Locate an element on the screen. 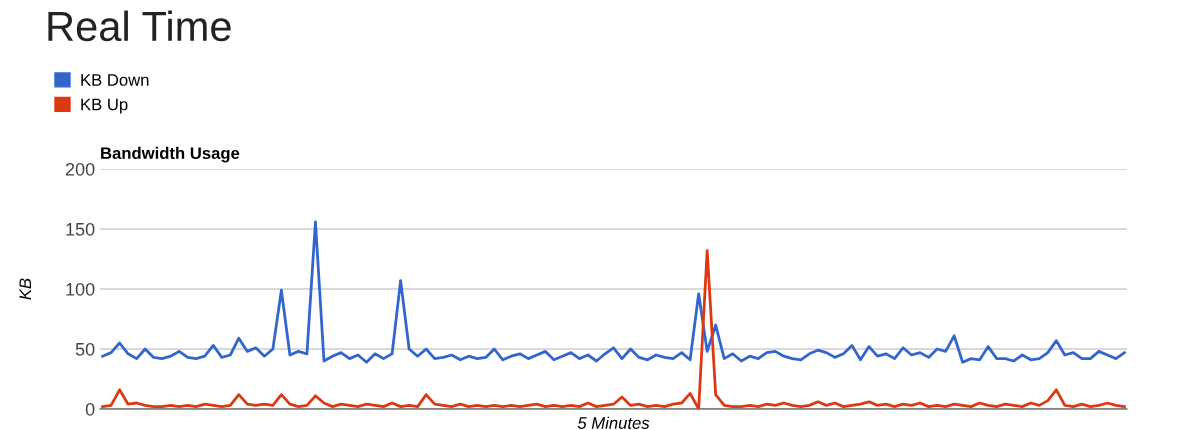 This screenshot has width=1184, height=430. y-tick-label: 200 is located at coordinates (80, 169).